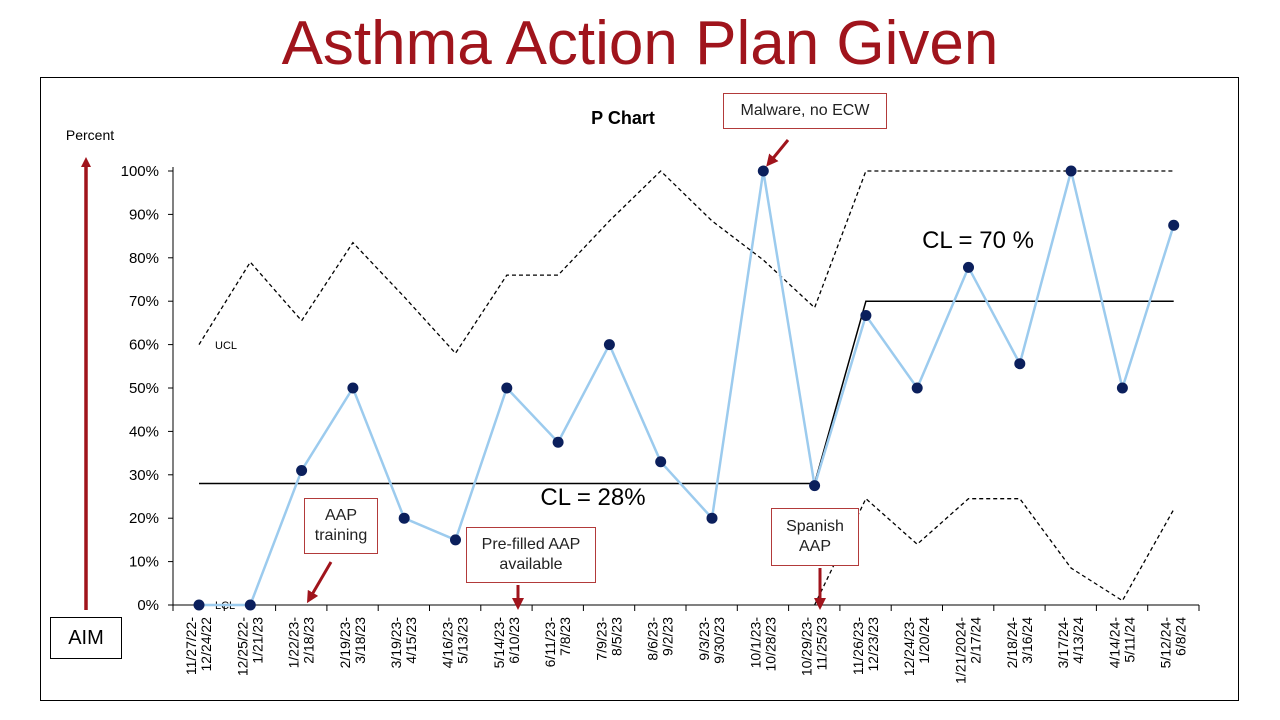  Describe the element at coordinates (90, 135) in the screenshot. I see `y-axis-label: Percent` at that location.